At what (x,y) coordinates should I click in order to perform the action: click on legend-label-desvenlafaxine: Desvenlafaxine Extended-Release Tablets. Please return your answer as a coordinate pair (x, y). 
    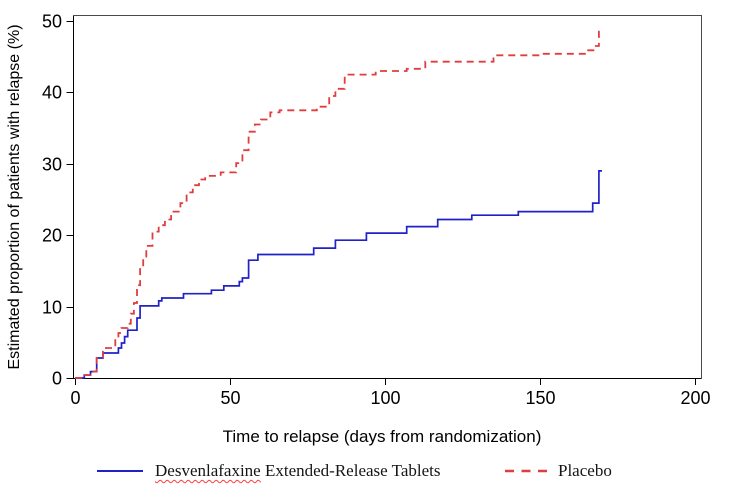
    Looking at the image, I should click on (298, 471).